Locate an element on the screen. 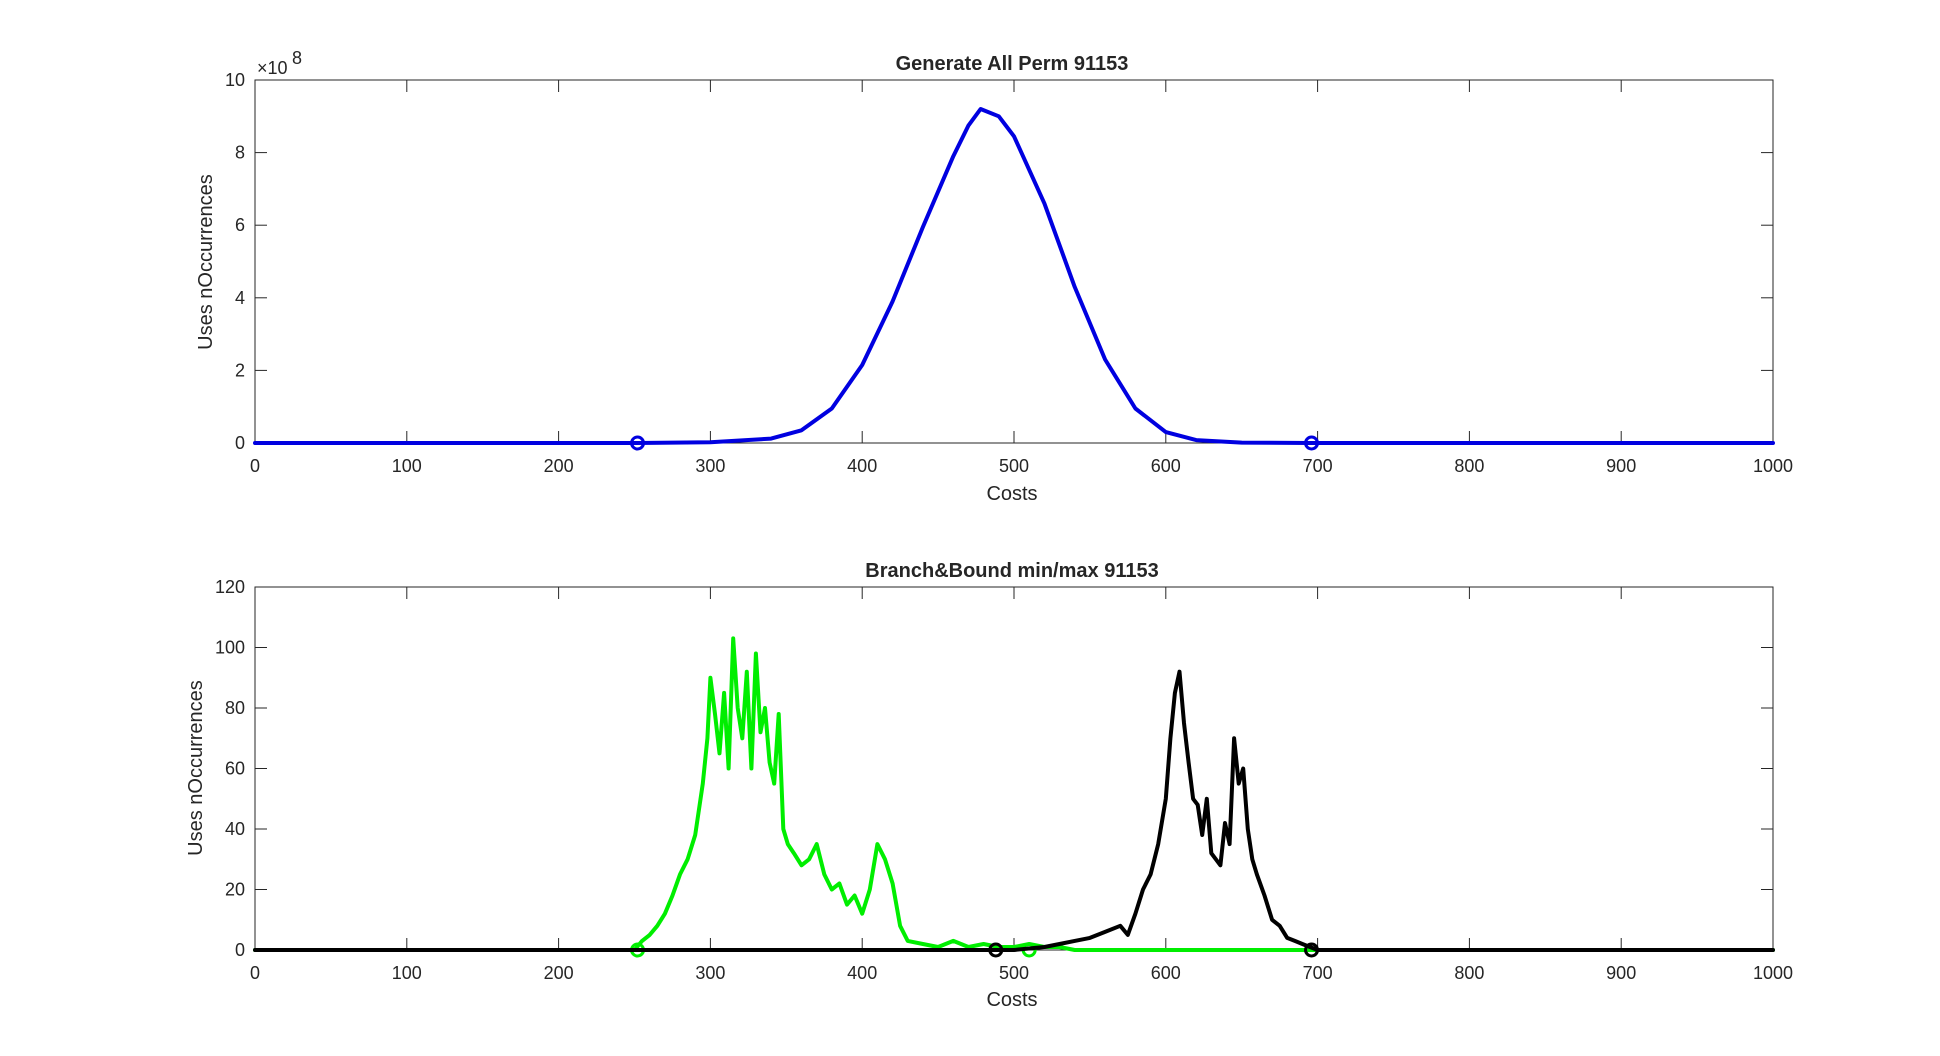 Image resolution: width=1940 pixels, height=1056 pixels. bottom-plot-y-axis-label: Uses nOccurrences is located at coordinates (196, 768).